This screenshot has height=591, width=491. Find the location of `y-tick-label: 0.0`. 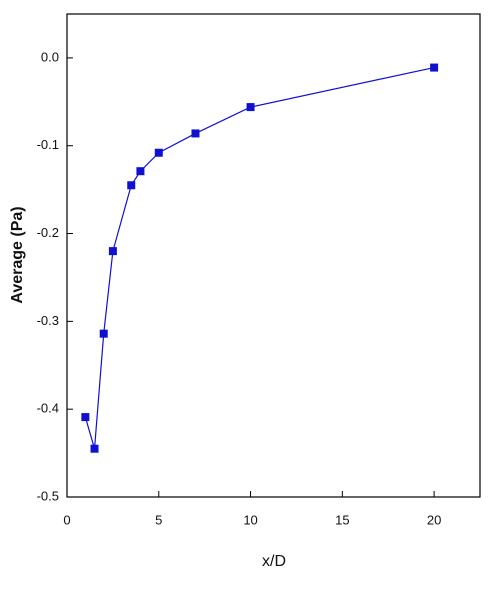

y-tick-label: 0.0 is located at coordinates (50, 56).